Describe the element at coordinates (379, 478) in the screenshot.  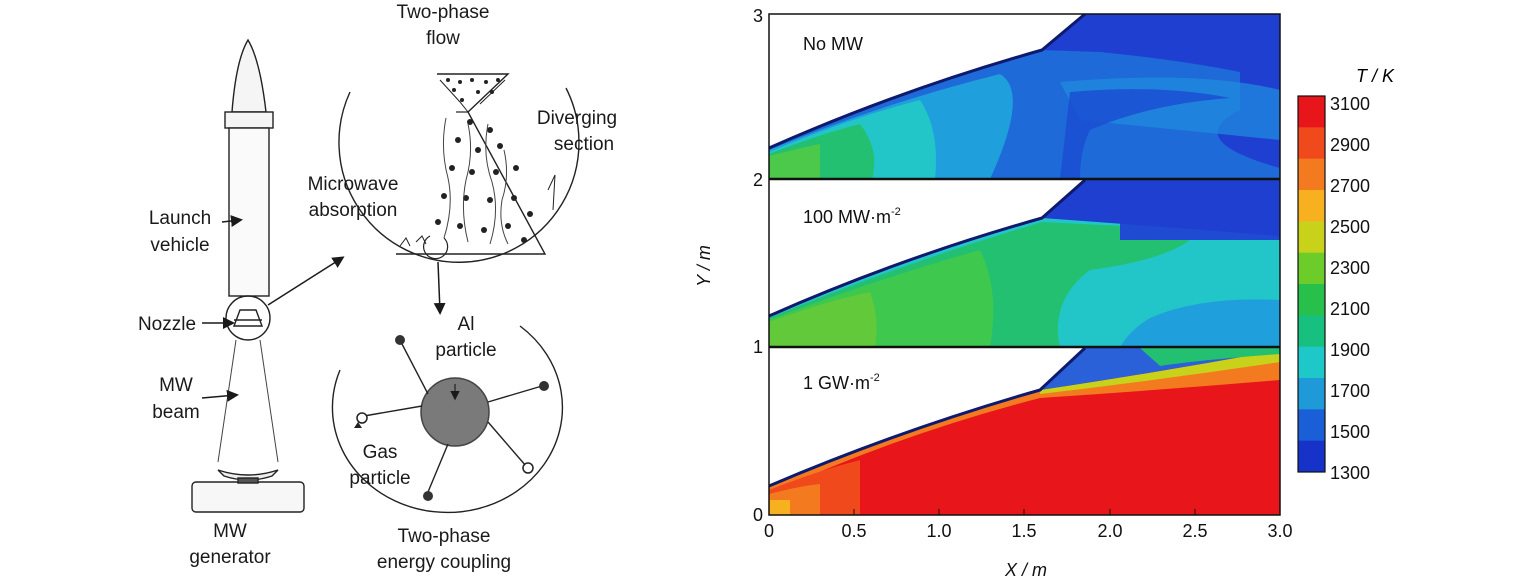
I see `gas-particle-label-2: particle` at that location.